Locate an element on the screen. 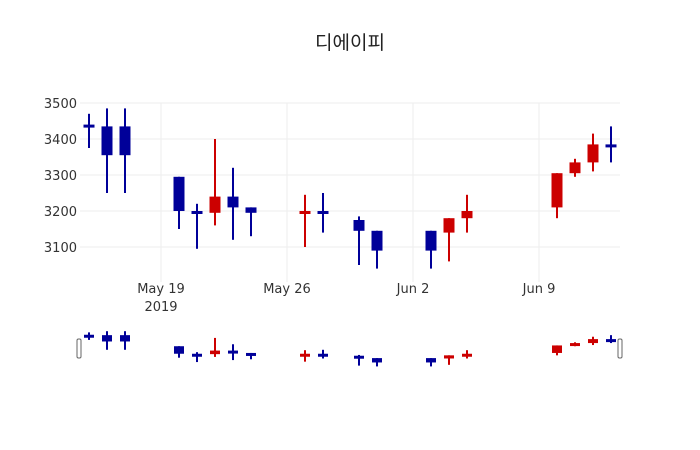  y-tick-label: 3500 is located at coordinates (60, 104).